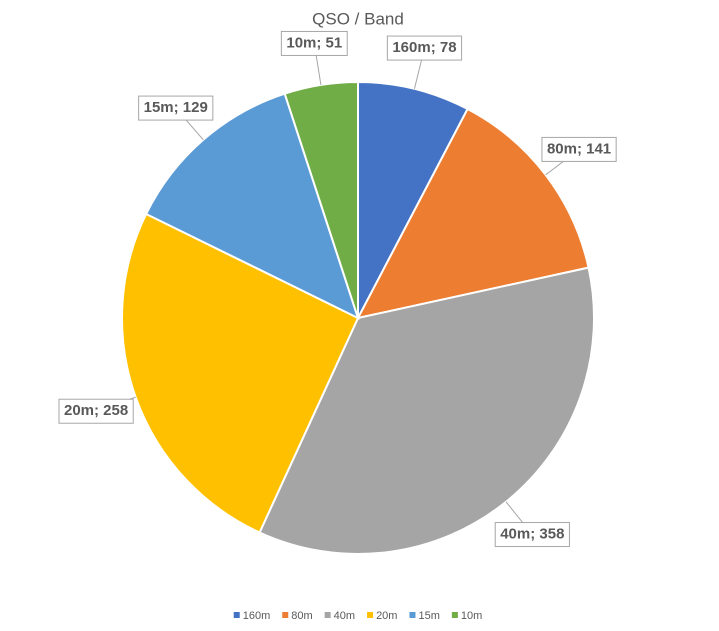 This screenshot has width=719, height=631. I want to click on data-label: 10m; 51, so click(314, 43).